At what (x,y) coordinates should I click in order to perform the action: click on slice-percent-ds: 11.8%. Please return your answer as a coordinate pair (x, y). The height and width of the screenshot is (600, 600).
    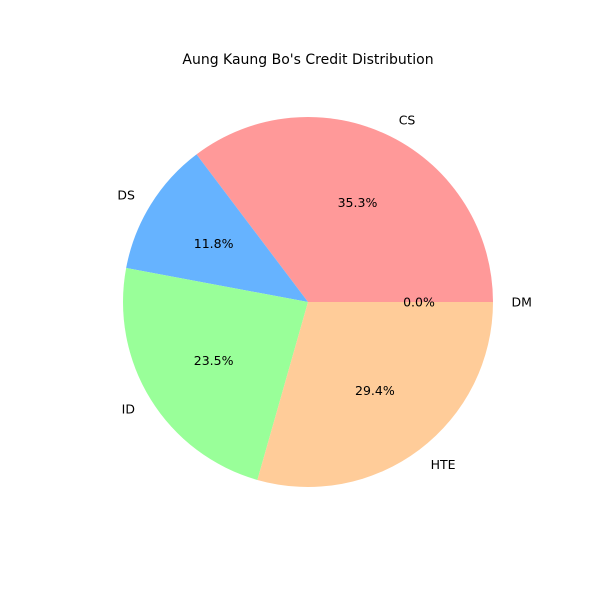
    Looking at the image, I should click on (214, 243).